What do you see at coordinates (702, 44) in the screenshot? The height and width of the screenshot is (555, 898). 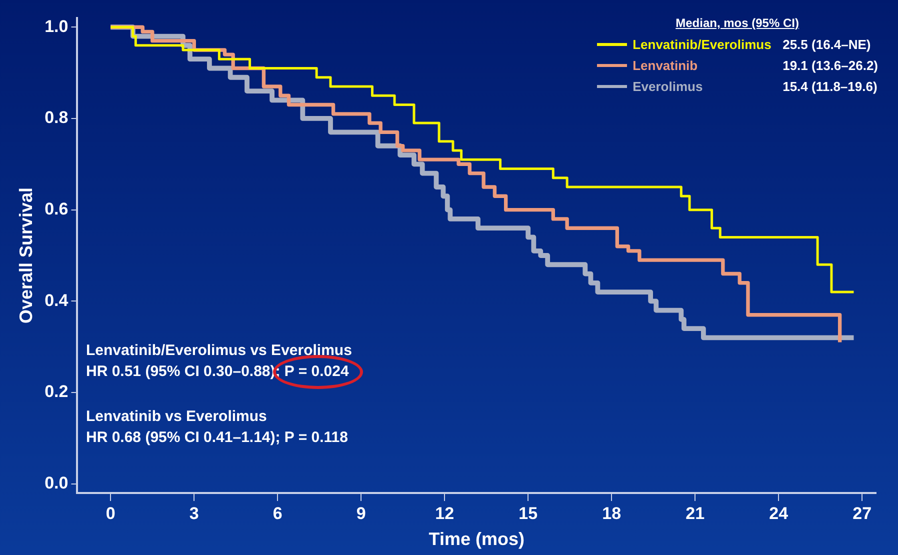 I see `legend-label: Lenvatinib/Everolimus` at bounding box center [702, 44].